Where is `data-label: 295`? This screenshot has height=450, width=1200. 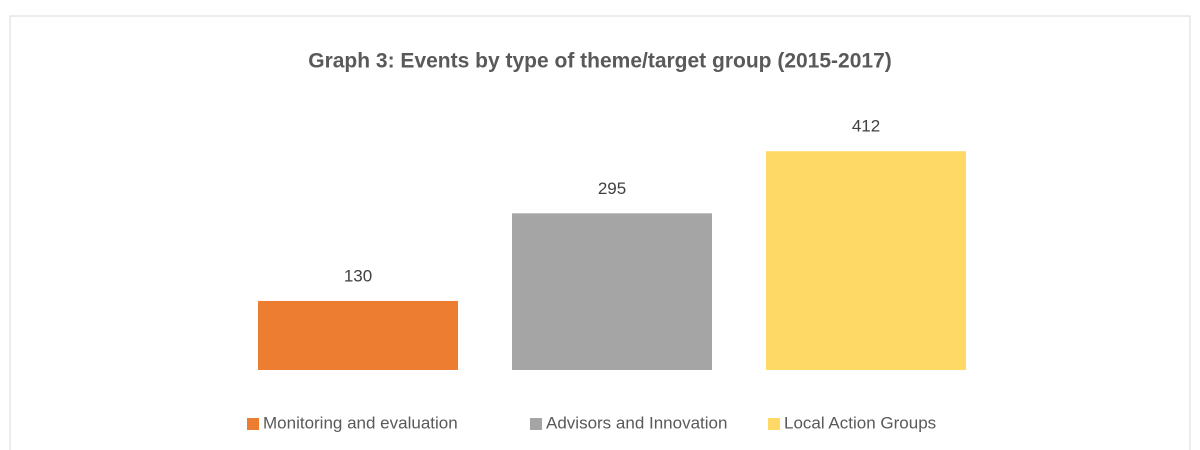
data-label: 295 is located at coordinates (612, 188).